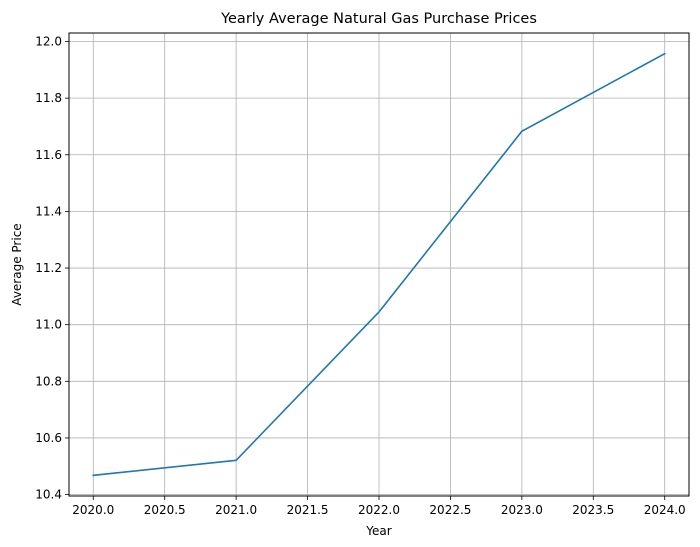  What do you see at coordinates (308, 510) in the screenshot?
I see `x-tick-label: 2021.5` at bounding box center [308, 510].